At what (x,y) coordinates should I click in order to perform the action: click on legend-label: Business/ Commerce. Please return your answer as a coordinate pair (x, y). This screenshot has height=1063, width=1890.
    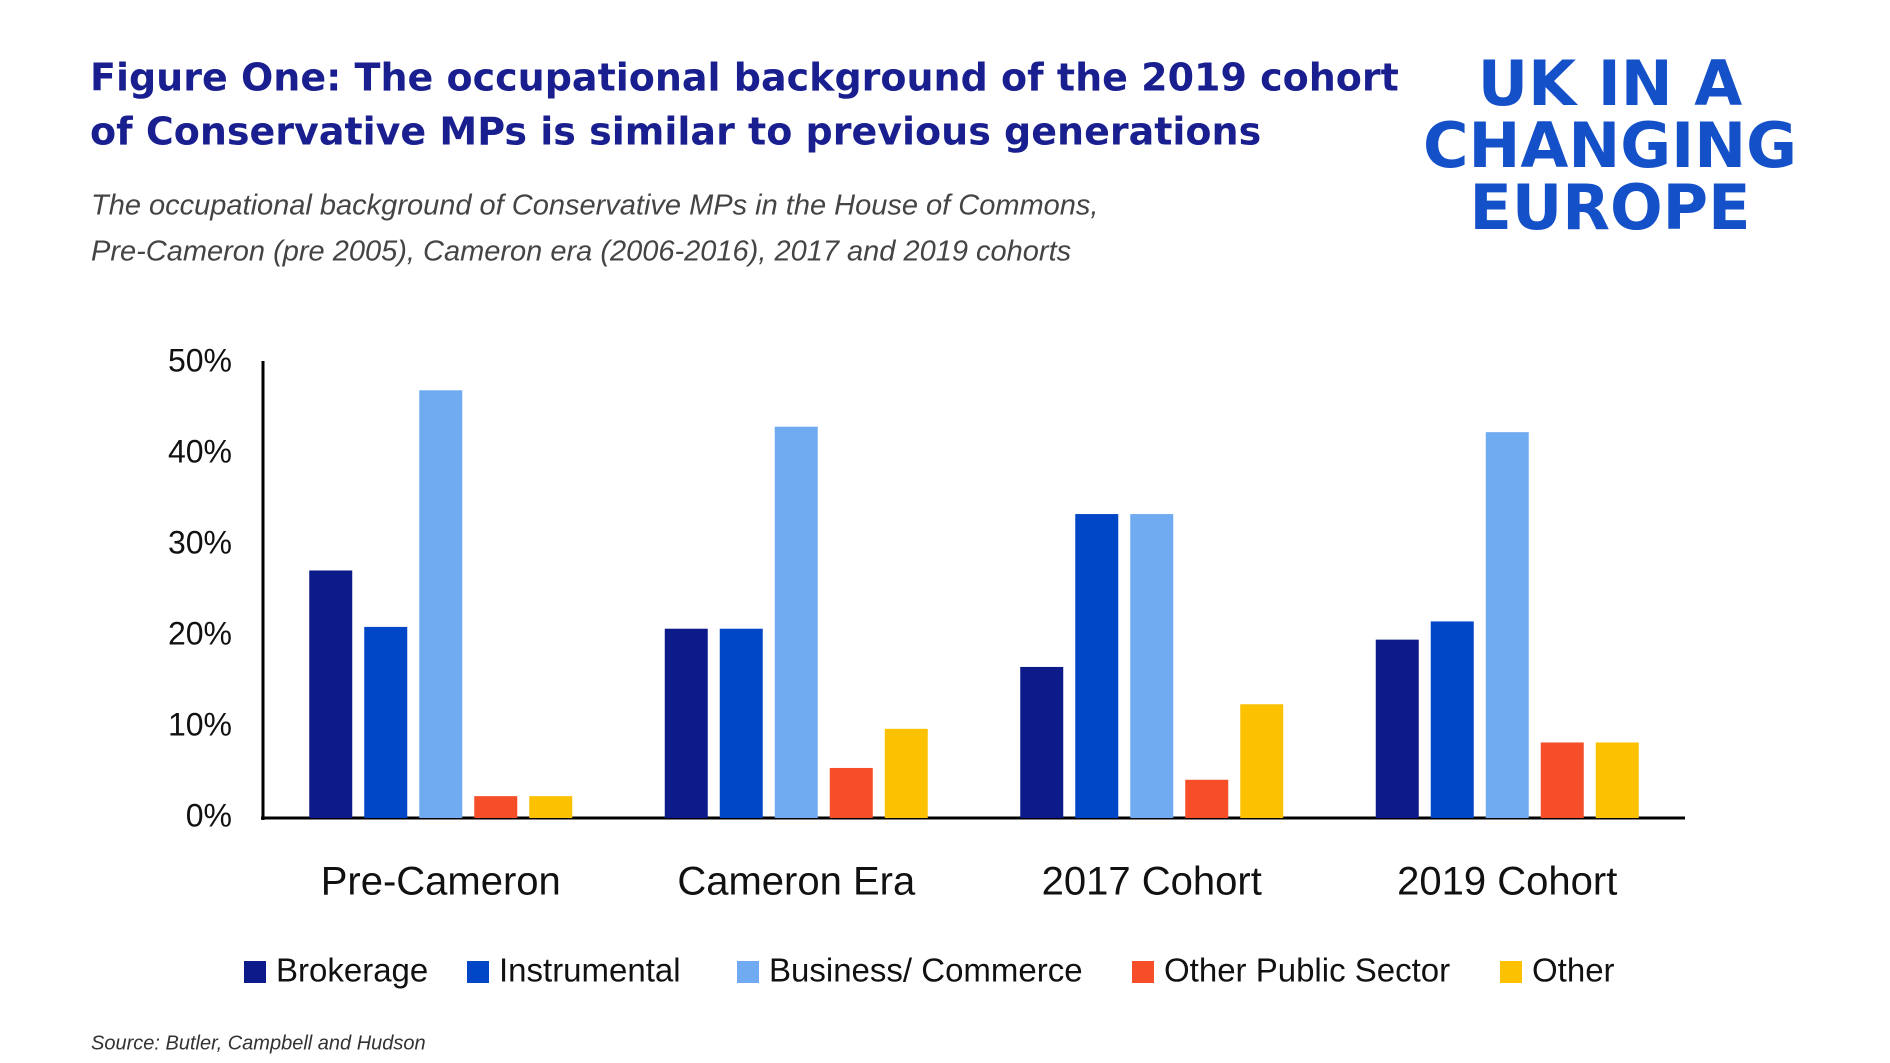
    Looking at the image, I should click on (926, 970).